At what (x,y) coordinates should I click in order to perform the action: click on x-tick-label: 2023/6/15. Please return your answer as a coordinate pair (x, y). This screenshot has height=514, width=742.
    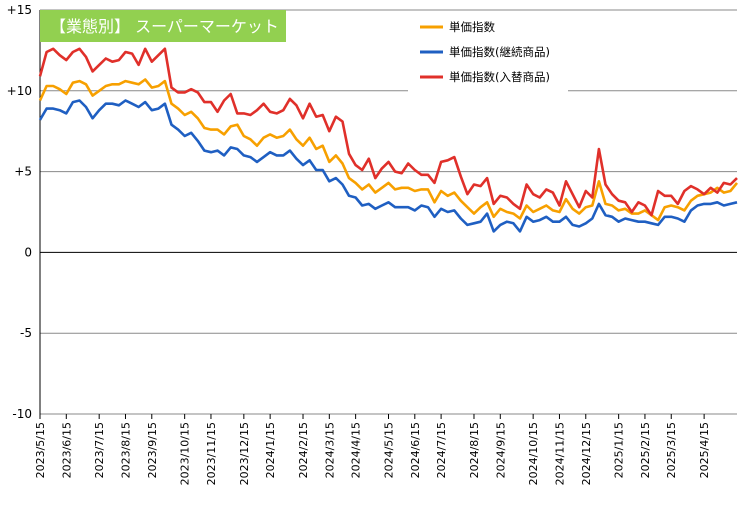
    Looking at the image, I should click on (66, 450).